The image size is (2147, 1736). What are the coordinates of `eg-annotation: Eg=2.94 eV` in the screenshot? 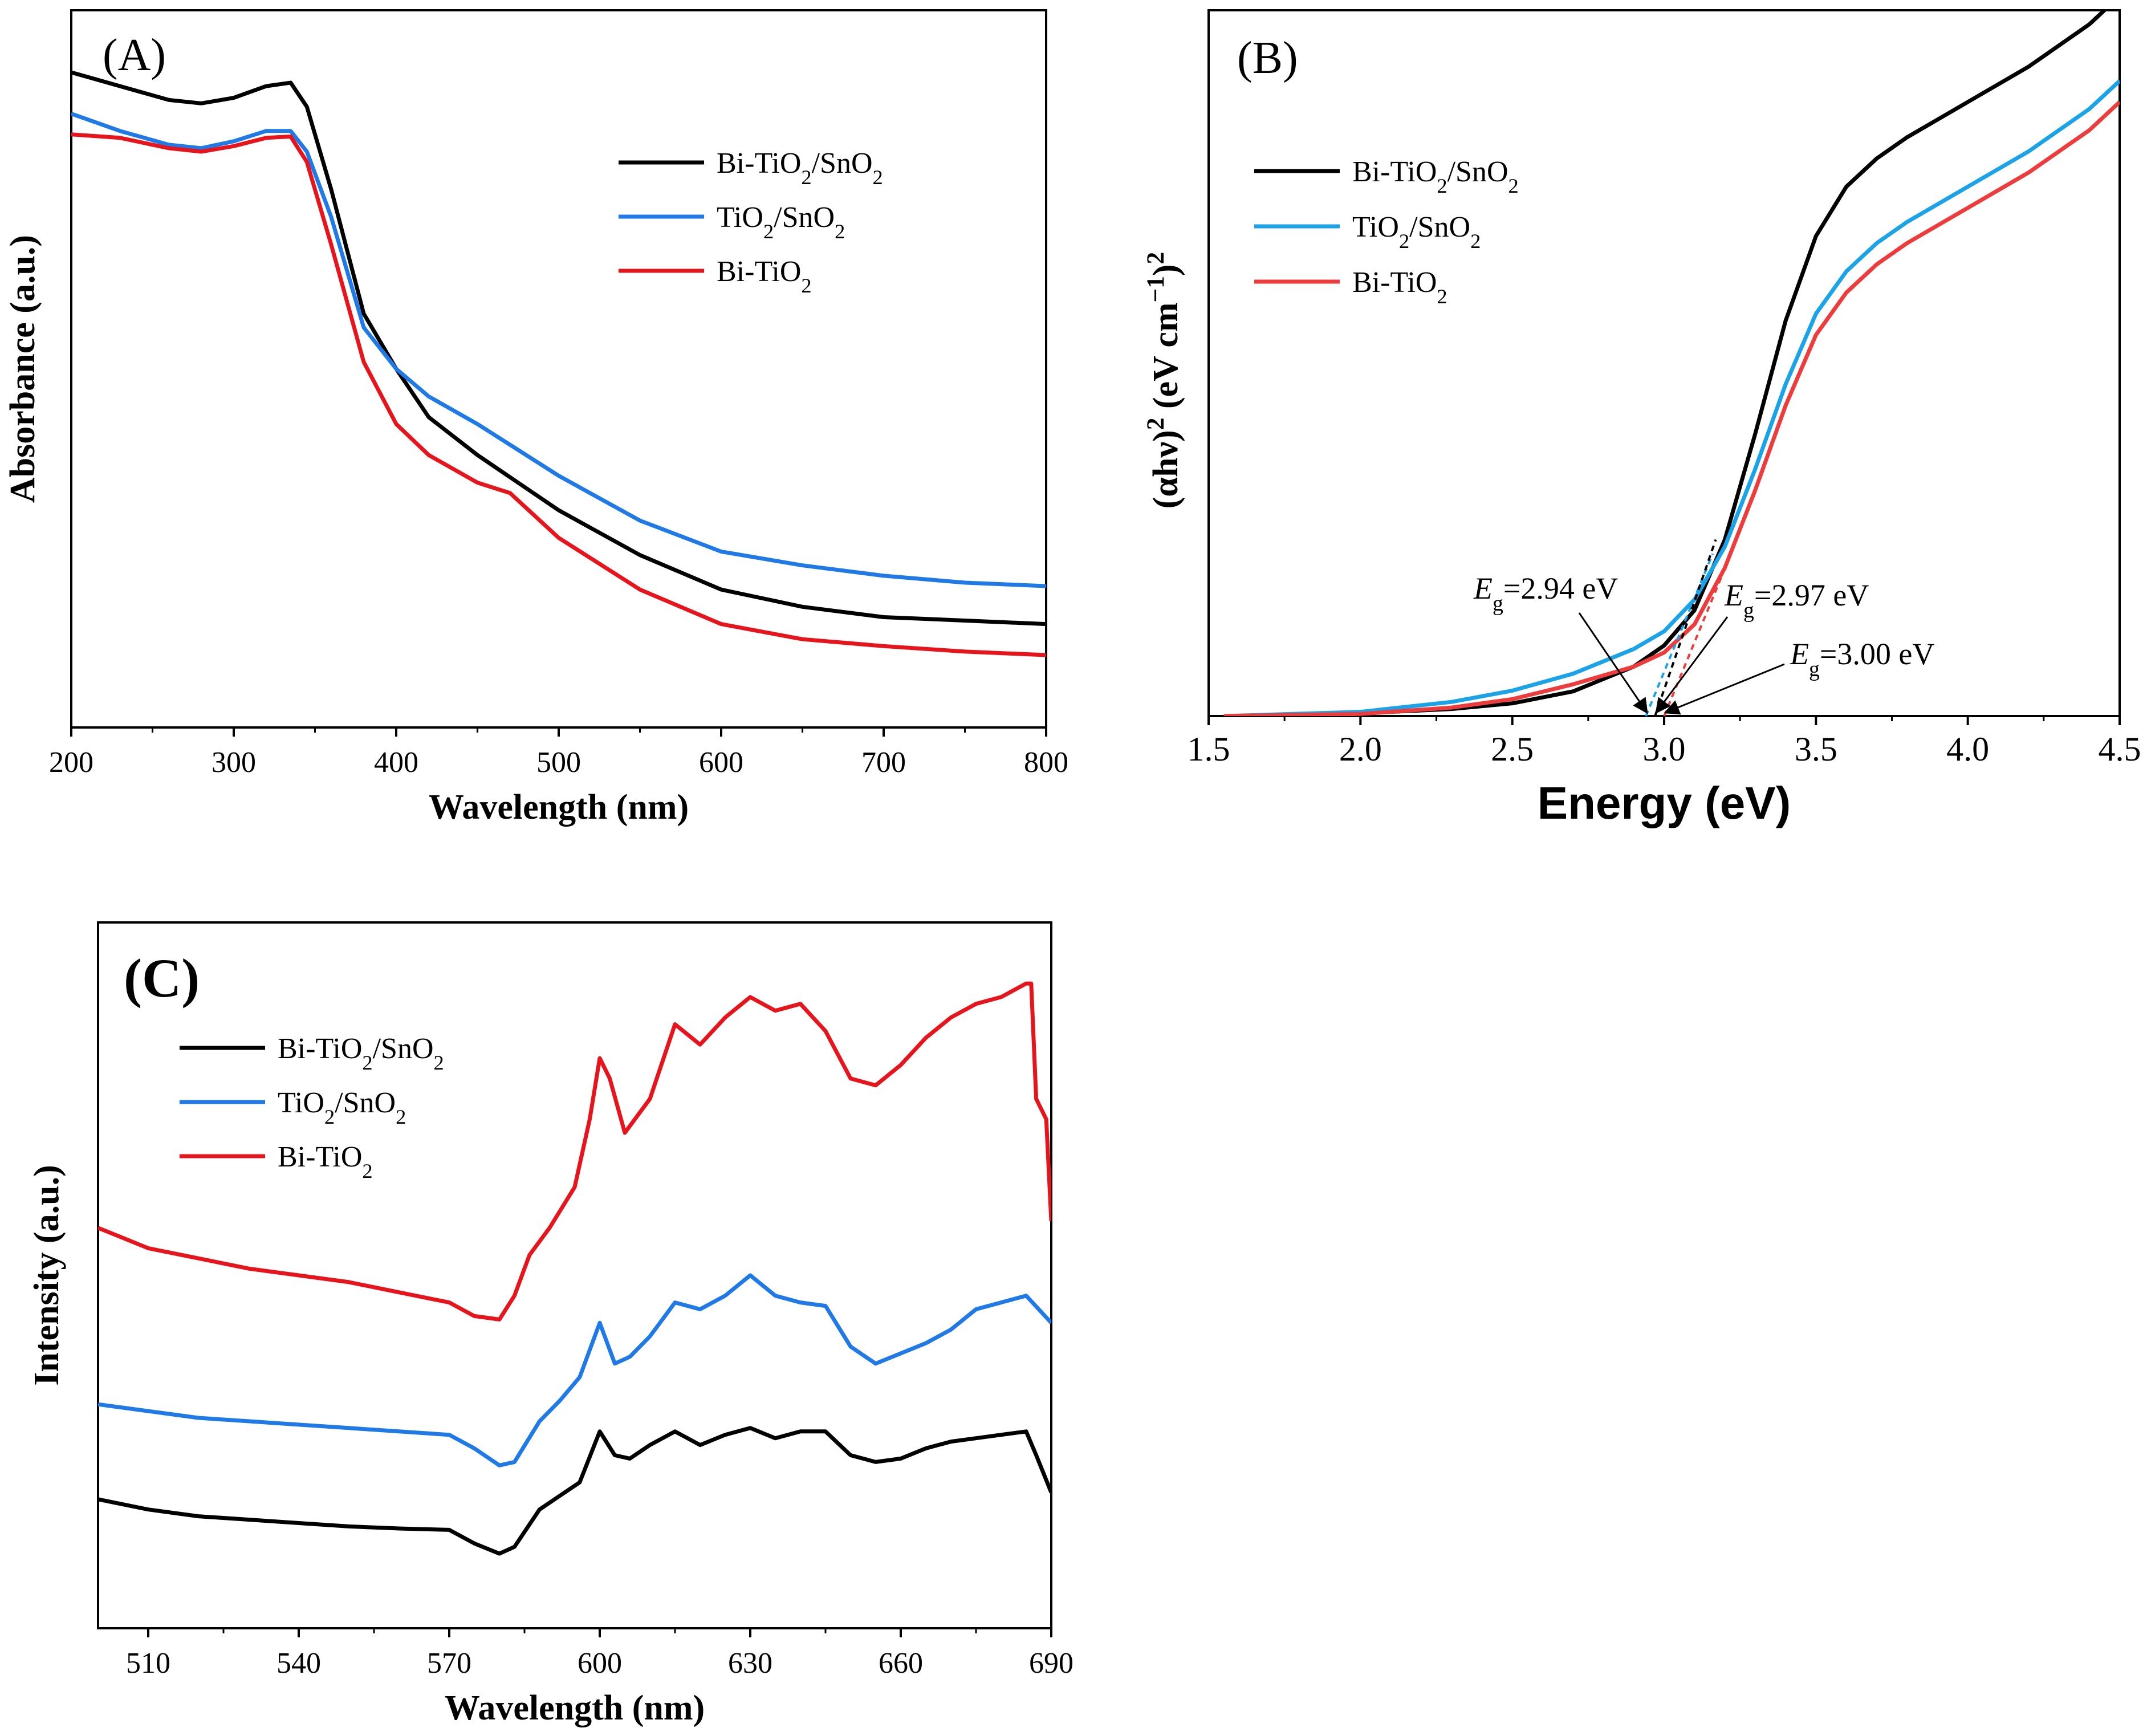 It's located at (1545, 594).